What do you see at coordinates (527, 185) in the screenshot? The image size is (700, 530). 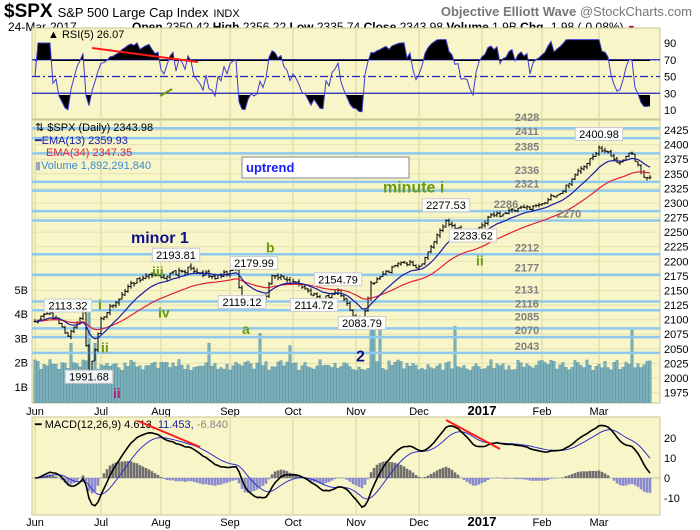 I see `support-label: 2321` at bounding box center [527, 185].